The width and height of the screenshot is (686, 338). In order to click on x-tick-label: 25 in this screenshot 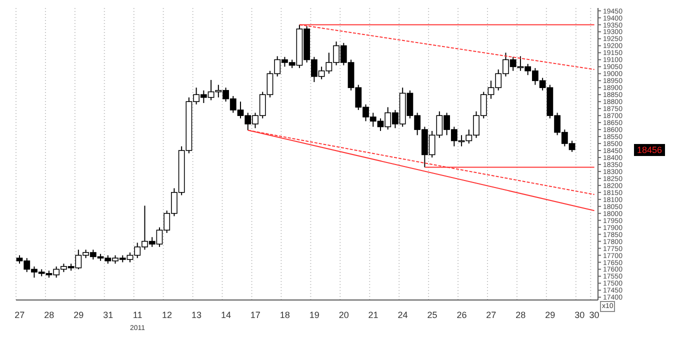, I will do `click(432, 315)`.